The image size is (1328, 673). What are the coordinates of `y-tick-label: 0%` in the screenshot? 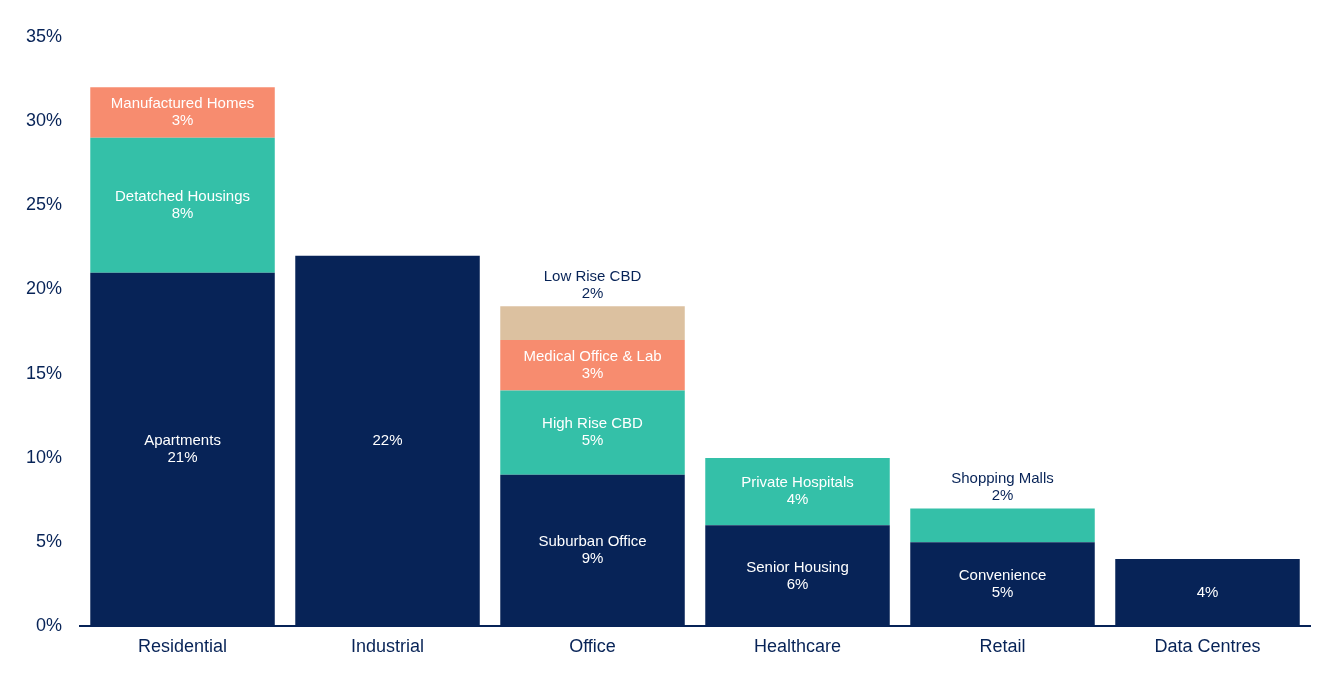 It's located at (49, 625).